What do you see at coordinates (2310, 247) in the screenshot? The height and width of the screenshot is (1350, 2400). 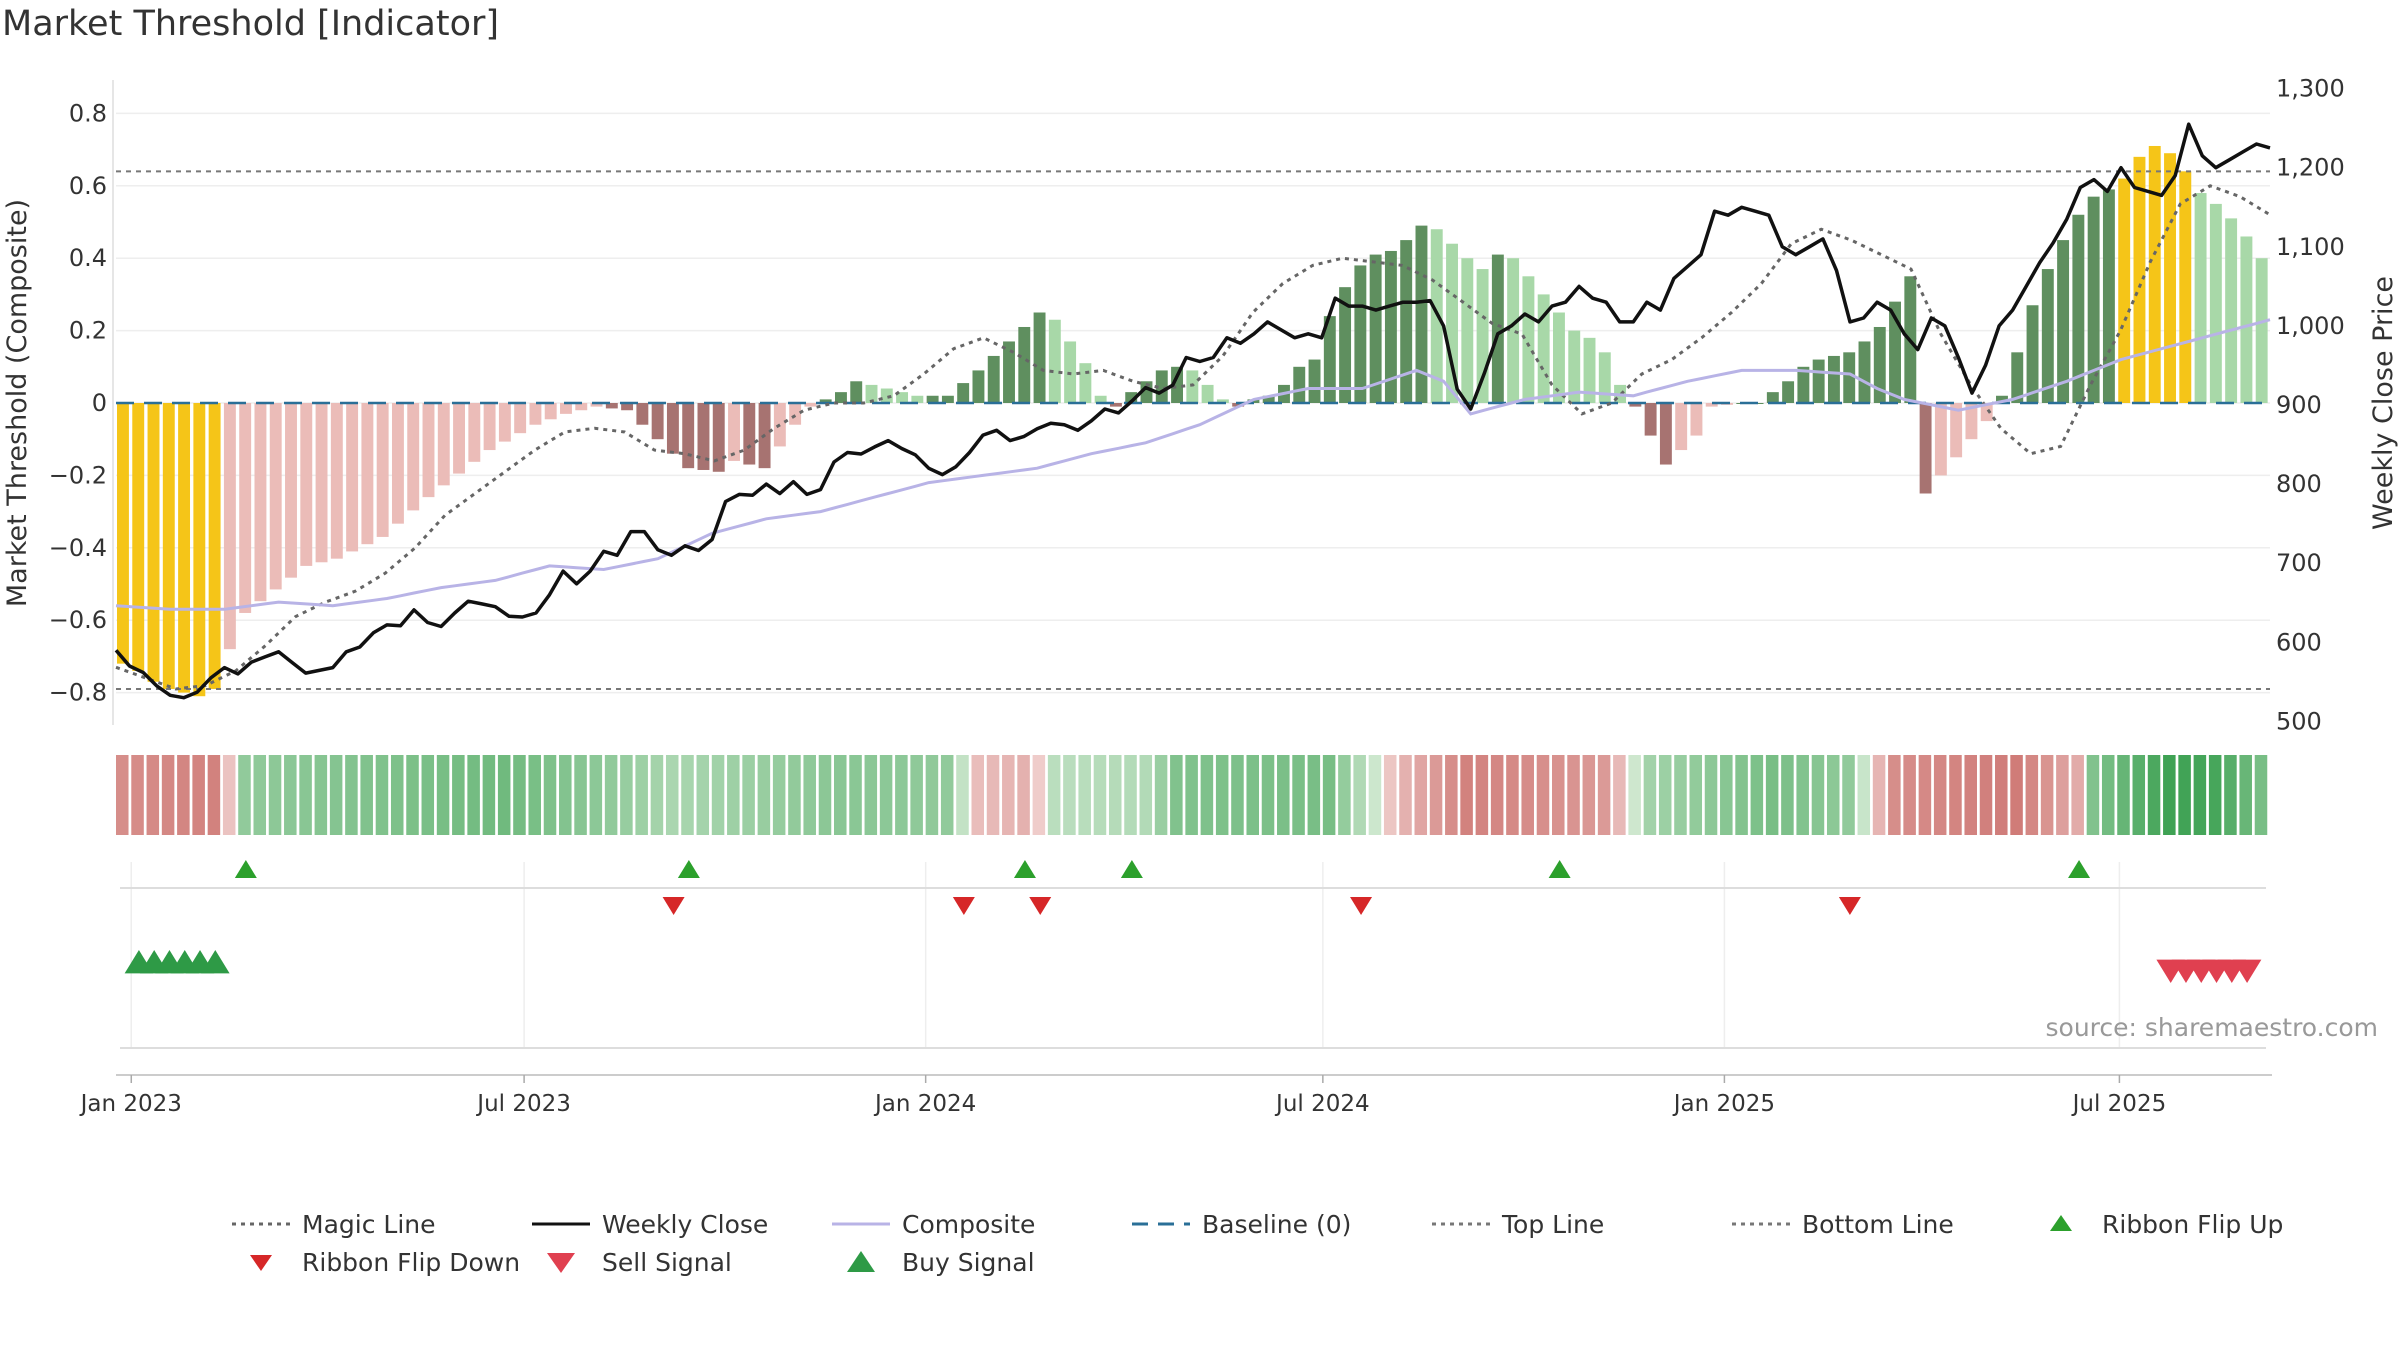 I see `y2-tick-label: 1,100` at bounding box center [2310, 247].